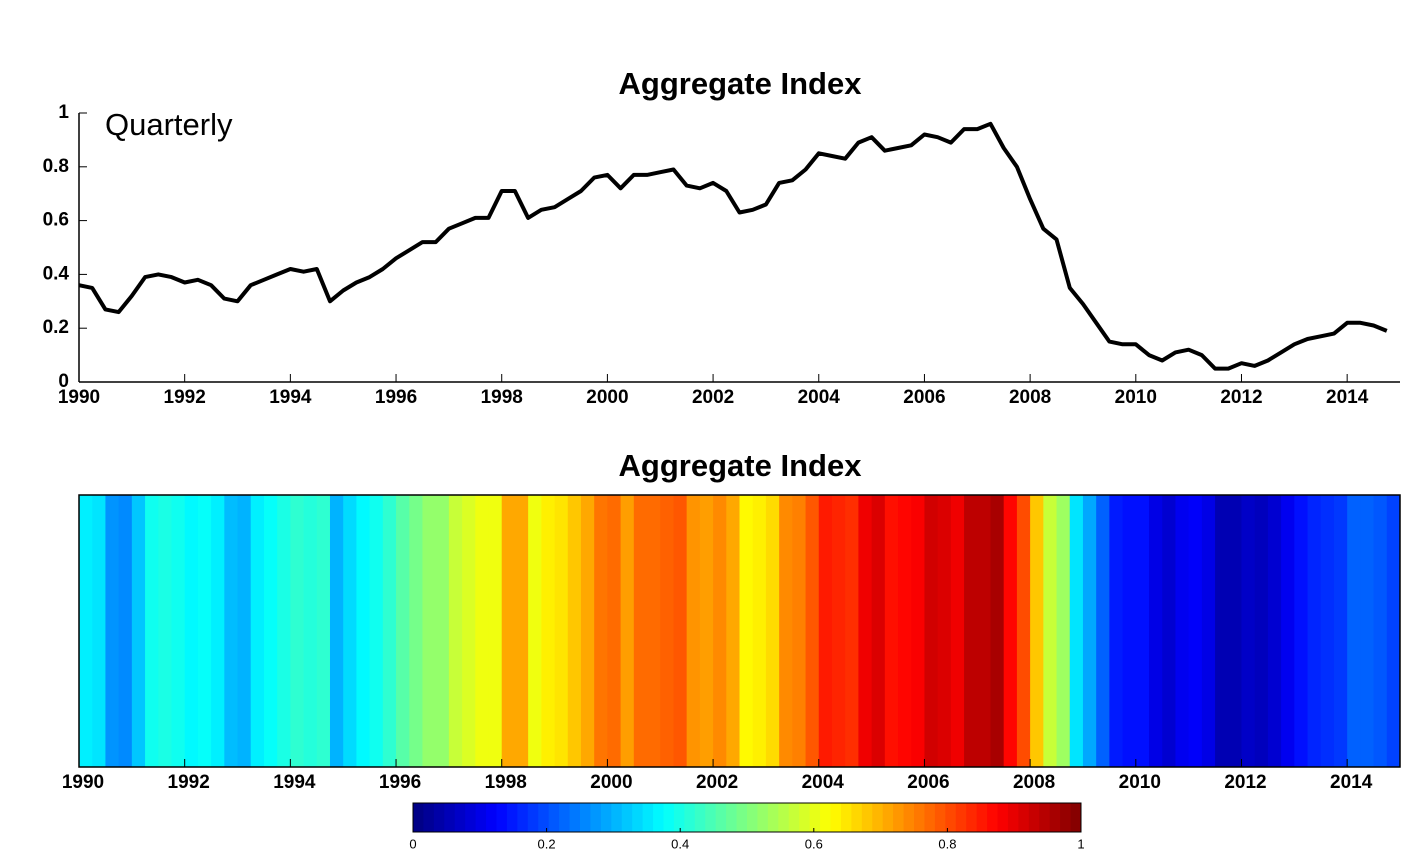 This screenshot has height=867, width=1402. Describe the element at coordinates (83, 782) in the screenshot. I see `x-tick-label: 1990` at that location.